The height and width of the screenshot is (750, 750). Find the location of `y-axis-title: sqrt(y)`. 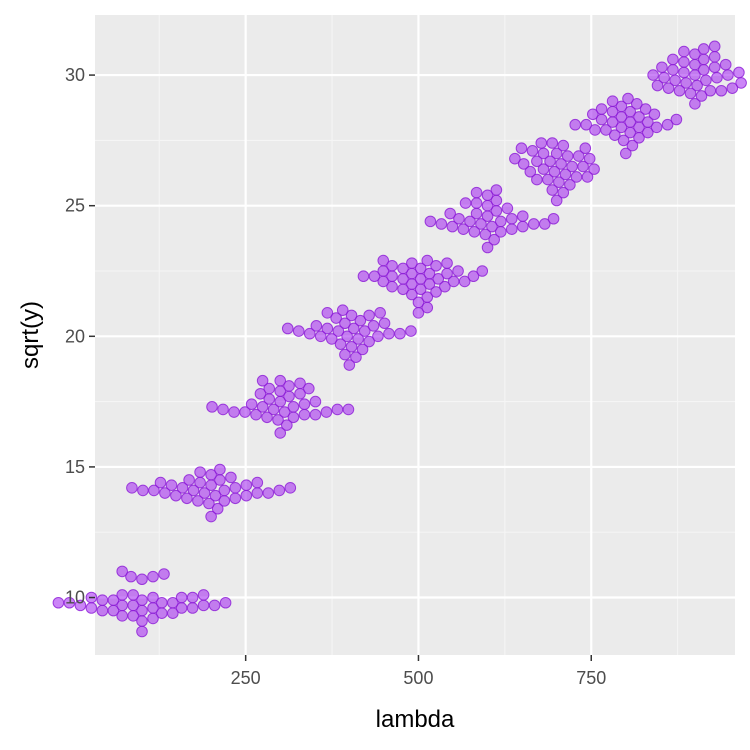

y-axis-title: sqrt(y) is located at coordinates (30, 335).